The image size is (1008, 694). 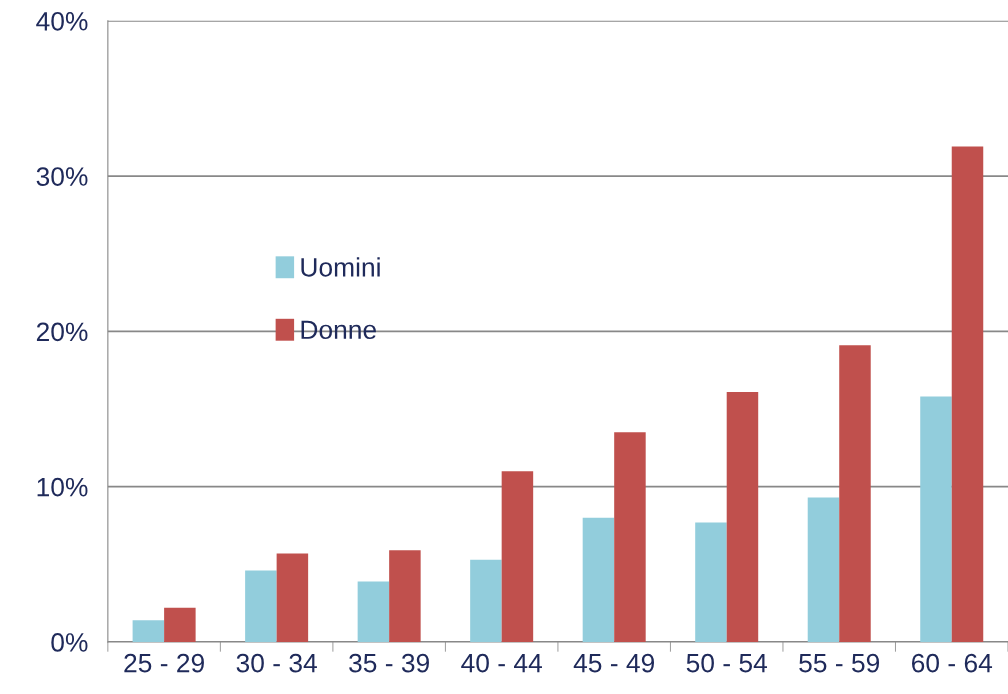 I want to click on x-tick-label: 45 - 49, so click(x=614, y=663).